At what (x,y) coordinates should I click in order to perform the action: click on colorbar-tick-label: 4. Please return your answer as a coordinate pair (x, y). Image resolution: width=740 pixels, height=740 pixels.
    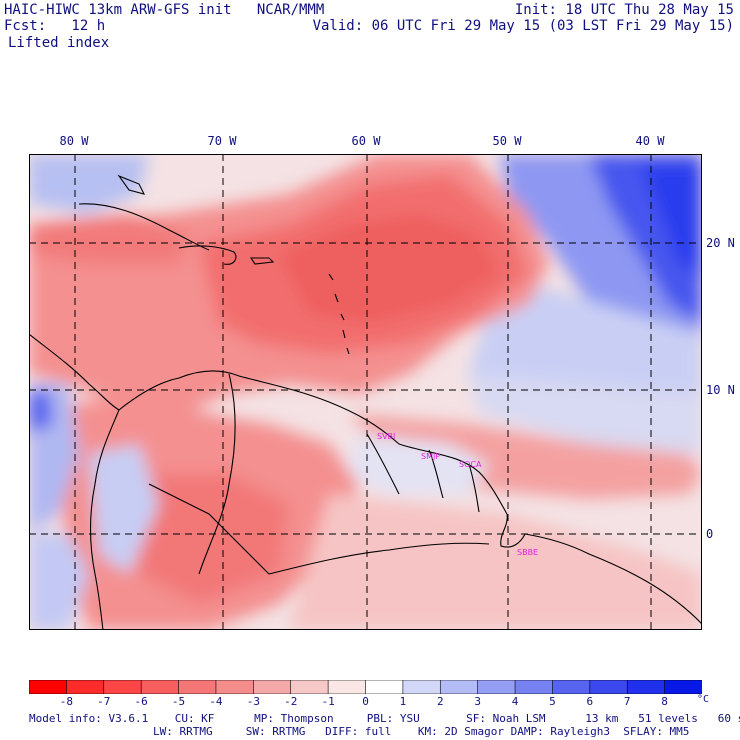
    Looking at the image, I should click on (515, 701).